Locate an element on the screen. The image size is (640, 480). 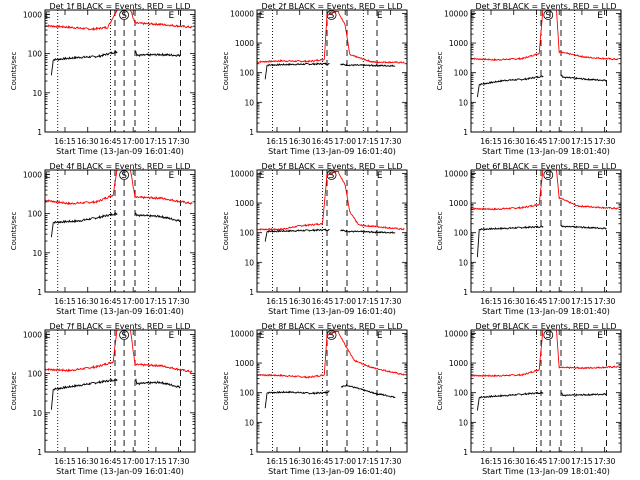
y-tick-label: 10000 is located at coordinates (242, 173).